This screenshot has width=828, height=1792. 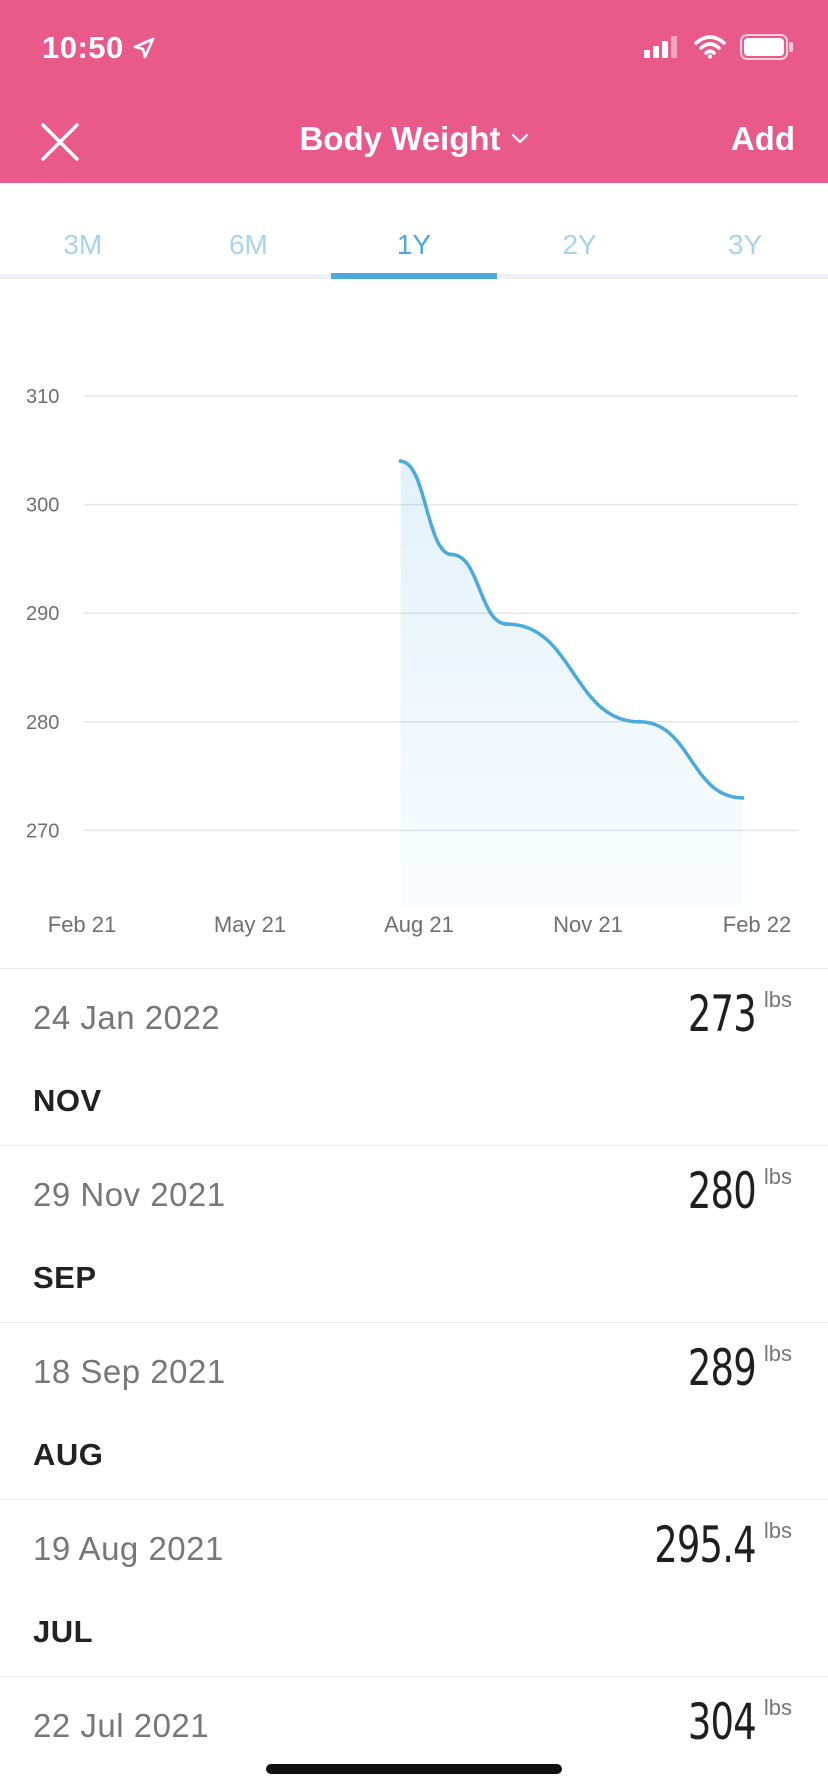 What do you see at coordinates (762, 138) in the screenshot?
I see `add-button: Add` at bounding box center [762, 138].